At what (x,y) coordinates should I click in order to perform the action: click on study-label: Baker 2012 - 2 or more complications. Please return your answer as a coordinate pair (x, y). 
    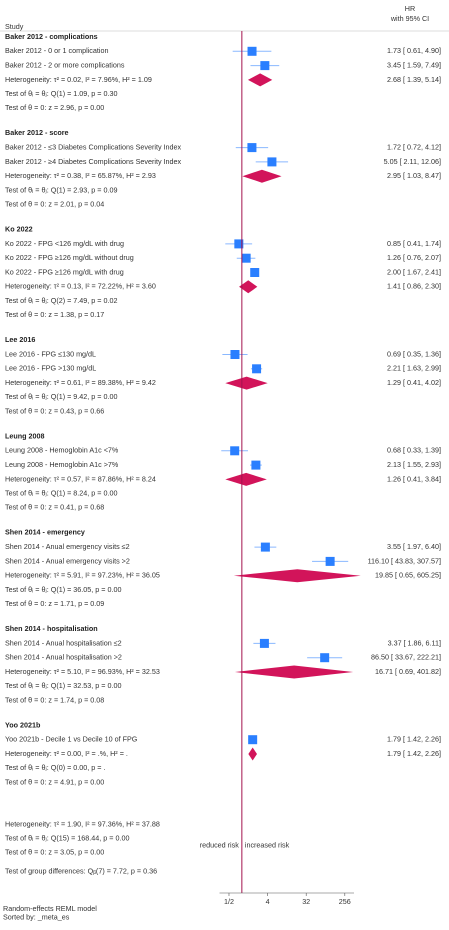
    Looking at the image, I should click on (65, 65).